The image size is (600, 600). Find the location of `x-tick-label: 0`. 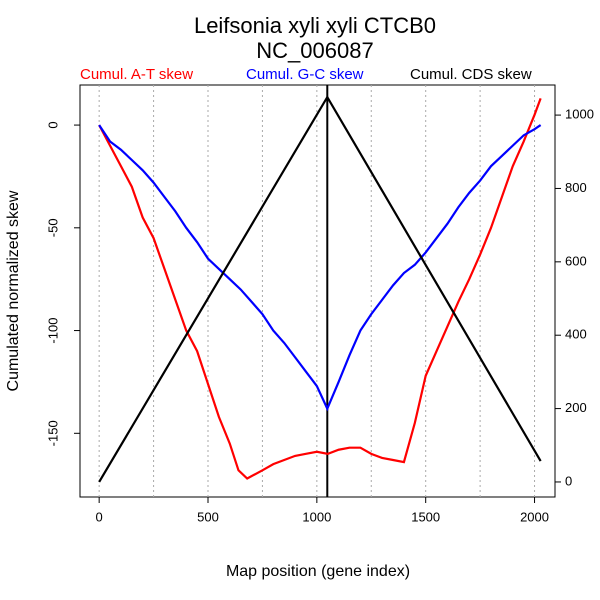

x-tick-label: 0 is located at coordinates (99, 516).